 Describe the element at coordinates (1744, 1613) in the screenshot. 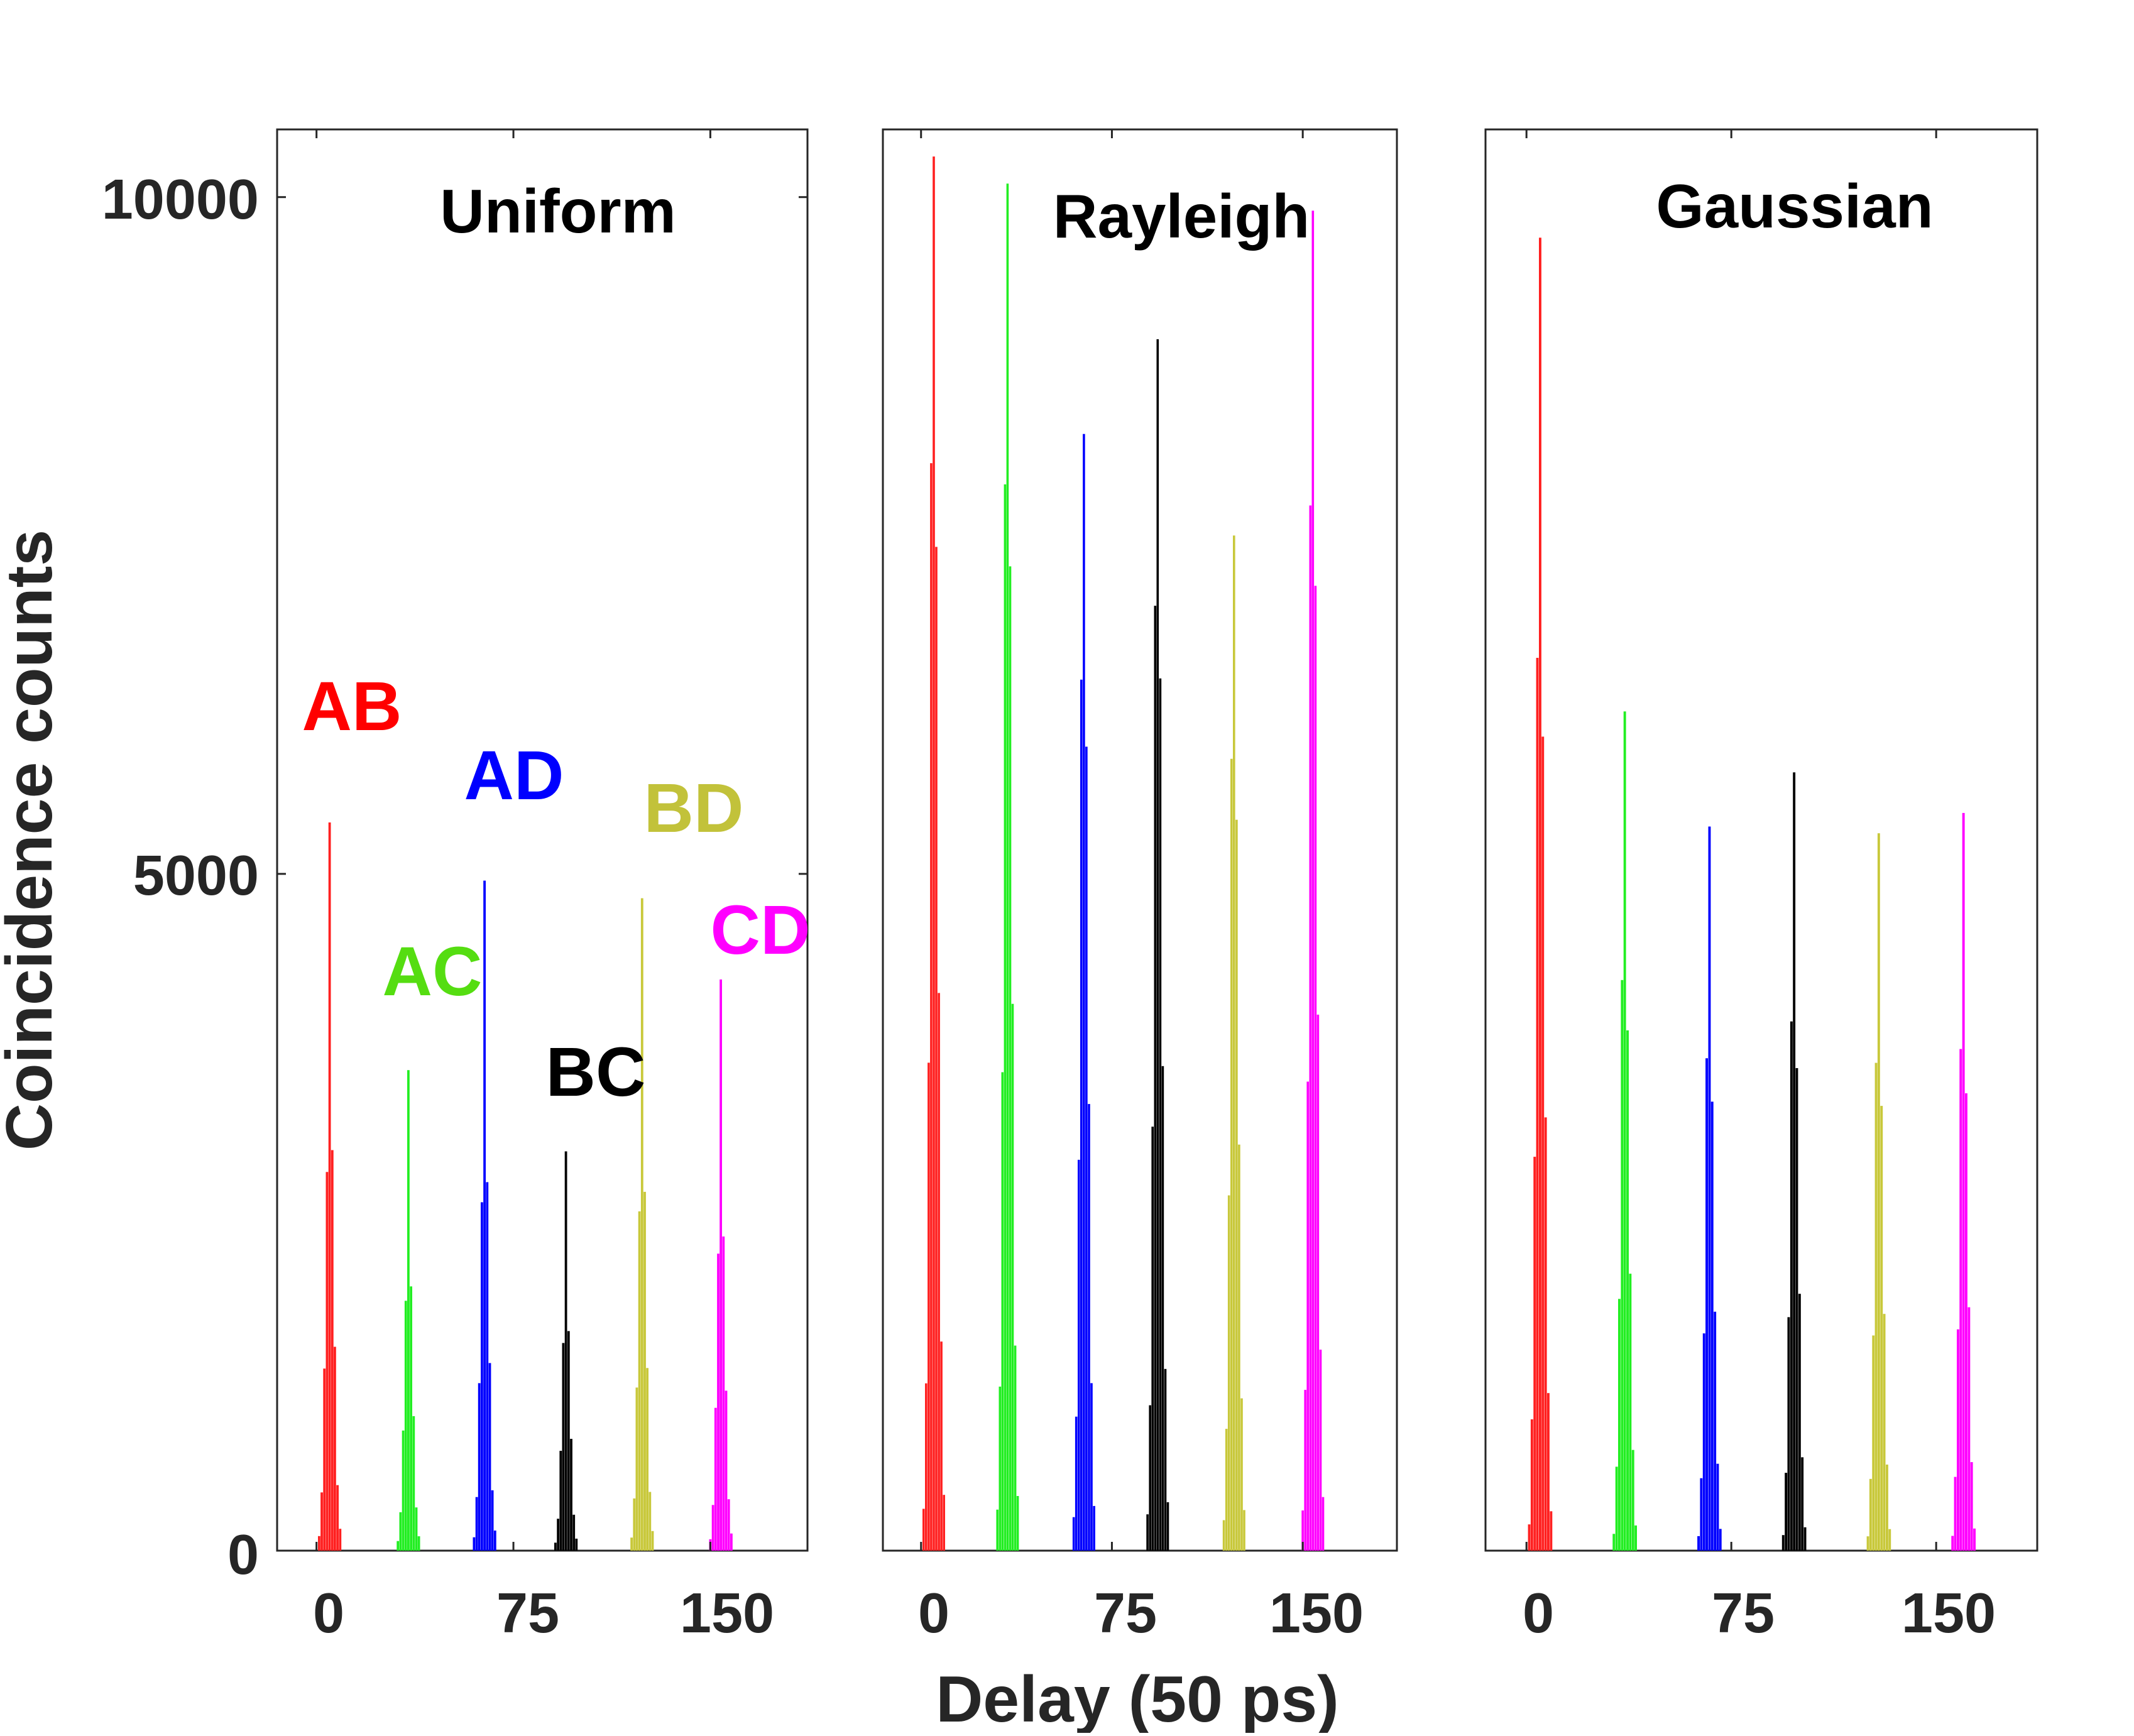

I see `x-tick-label-gaussian-75: 75` at that location.